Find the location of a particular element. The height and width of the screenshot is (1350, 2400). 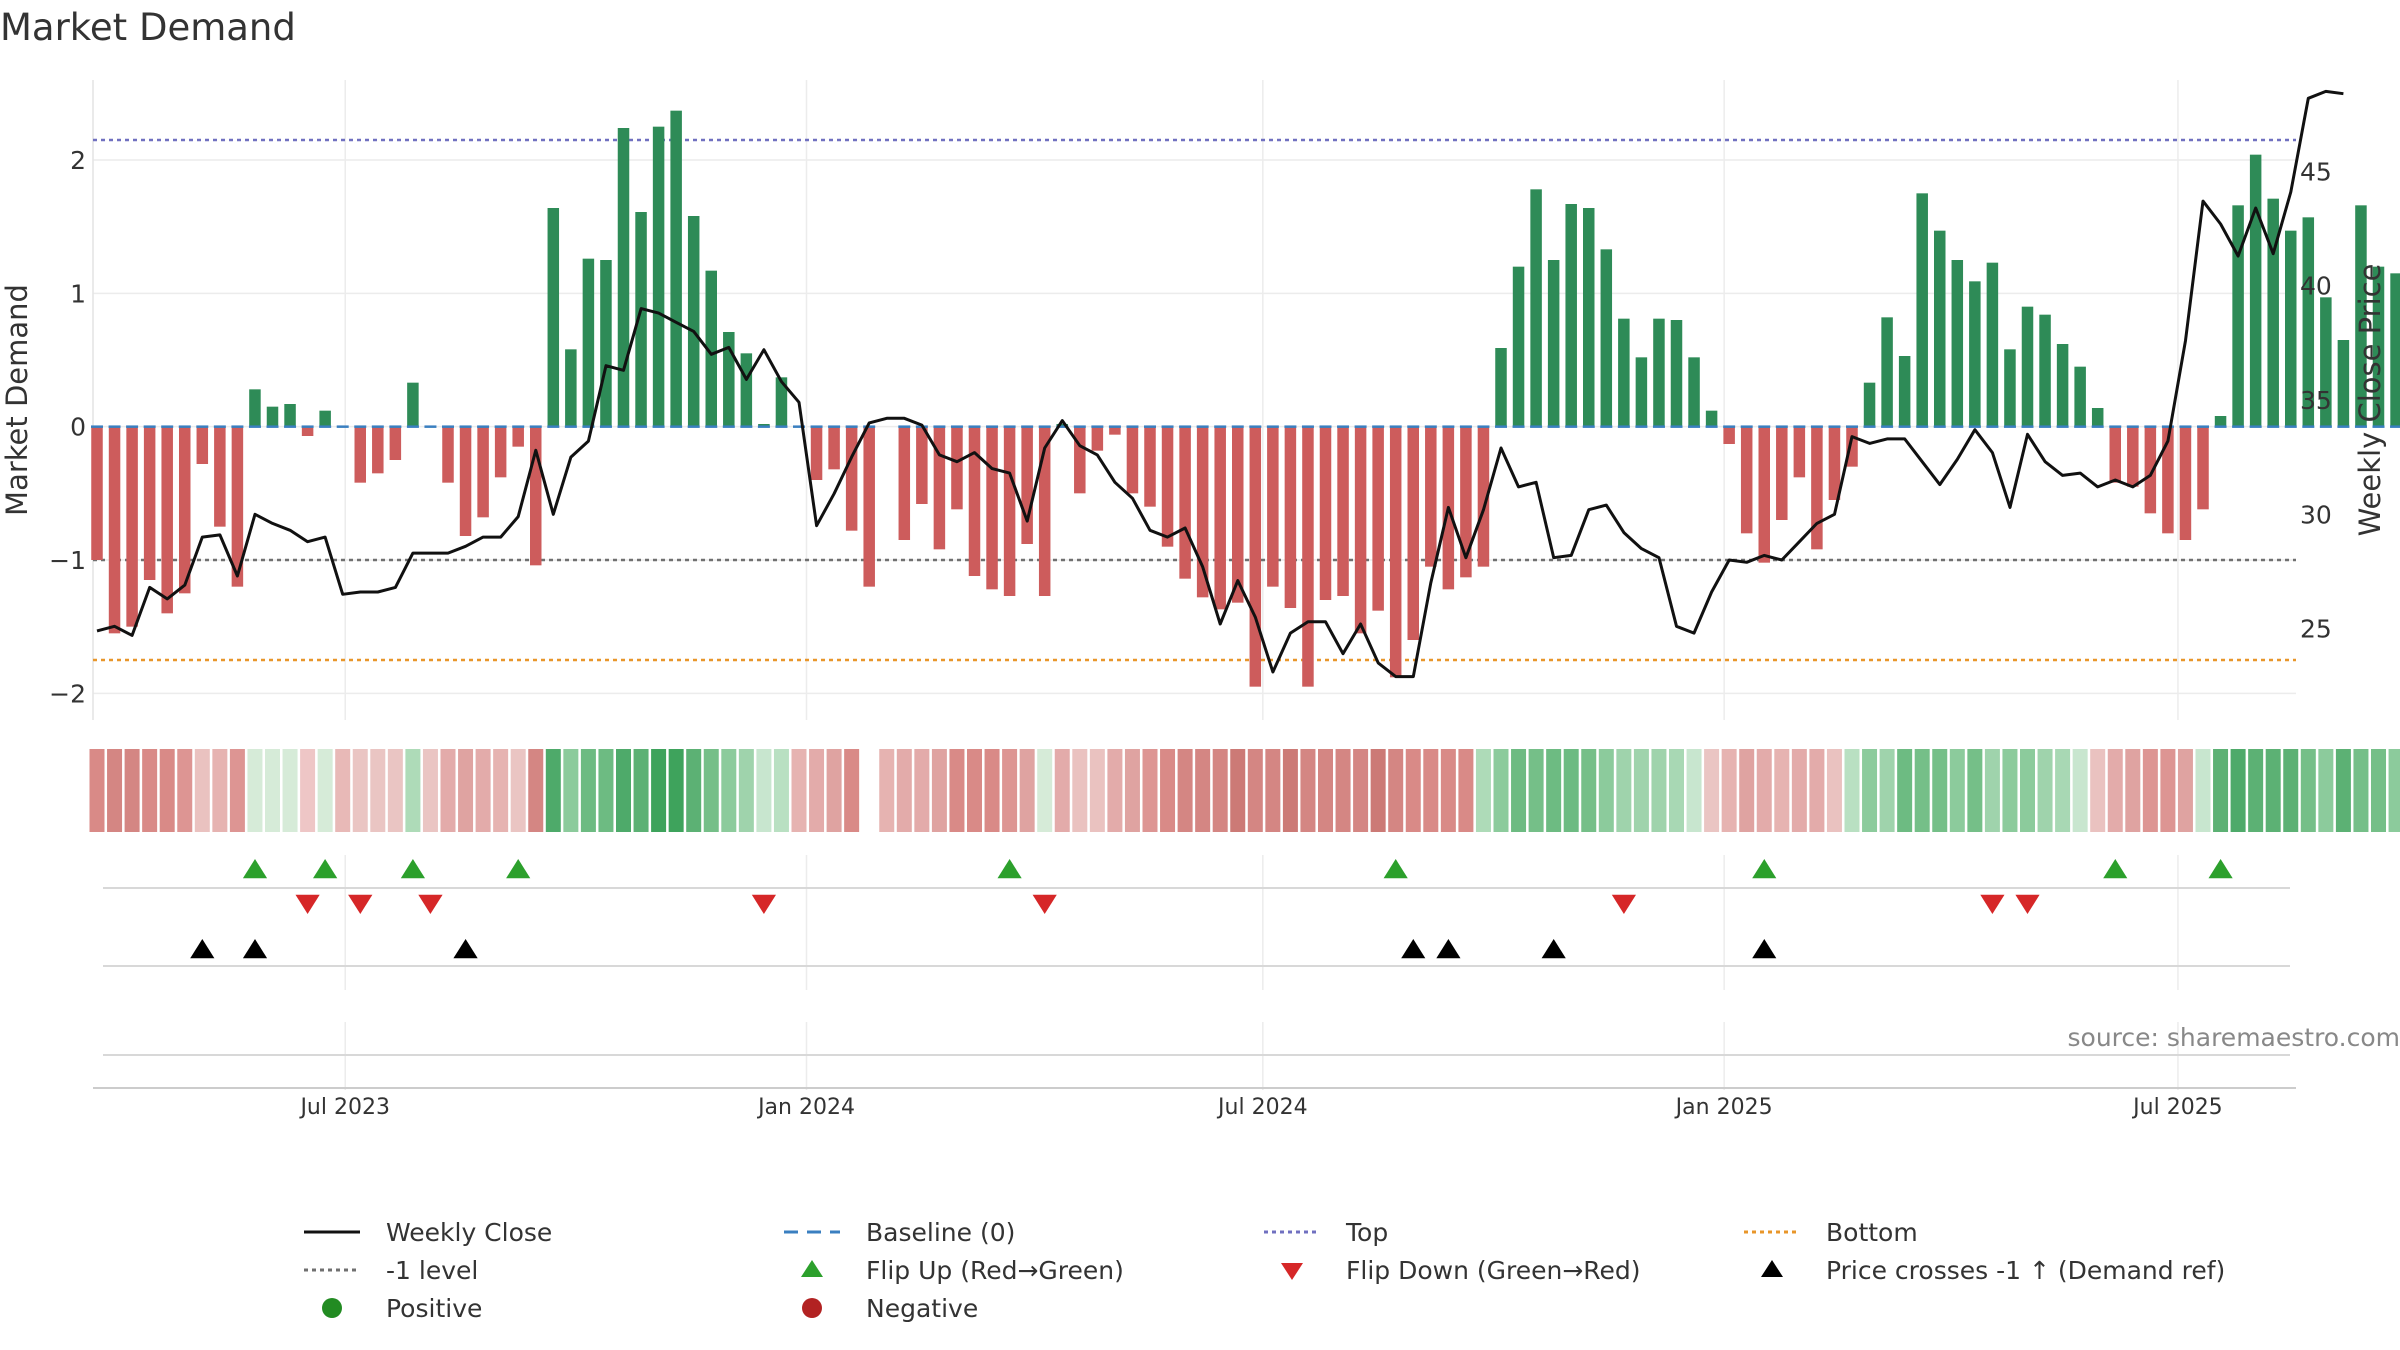

legend-label: -1 level is located at coordinates (432, 1270).